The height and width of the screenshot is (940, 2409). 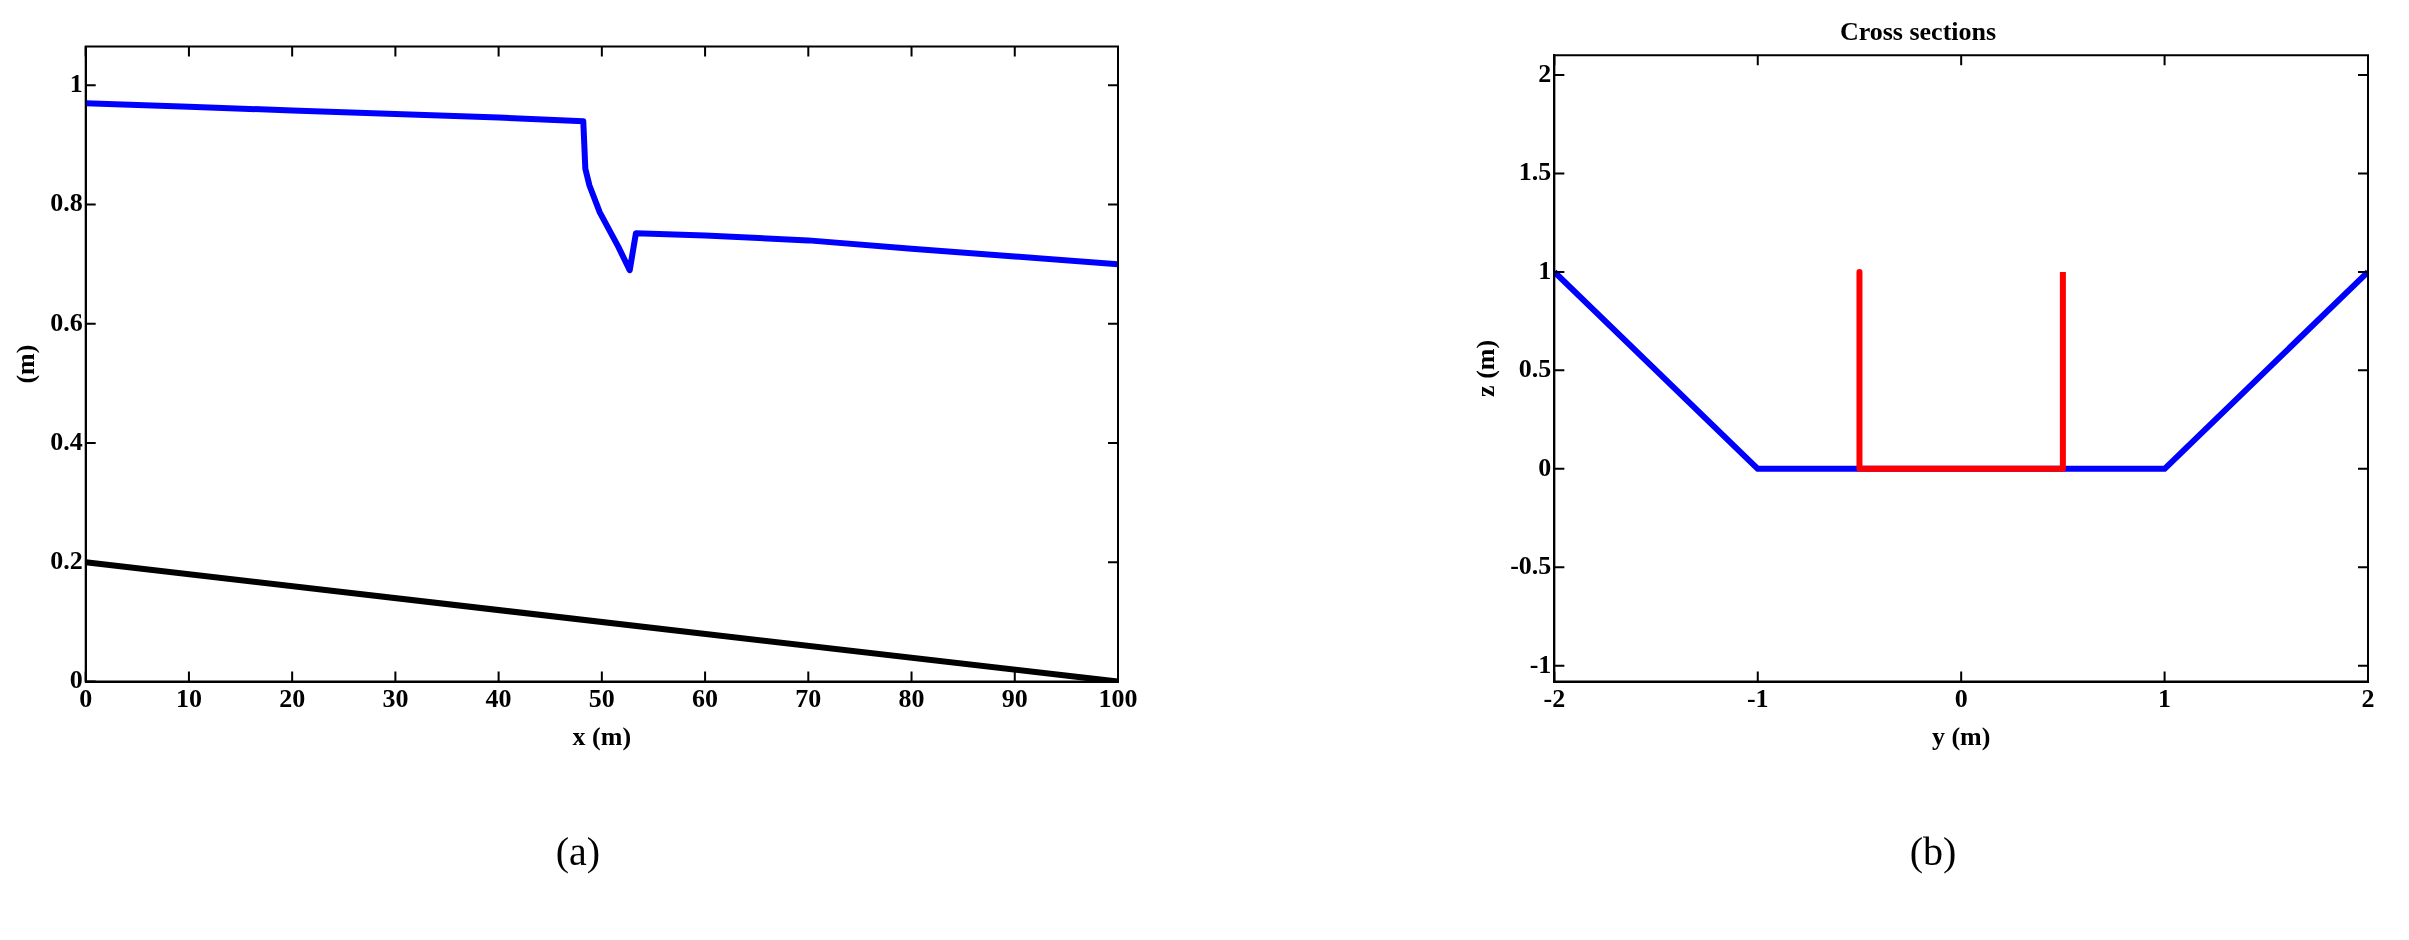 I want to click on y-tick-label: 0, so click(x=1545, y=467).